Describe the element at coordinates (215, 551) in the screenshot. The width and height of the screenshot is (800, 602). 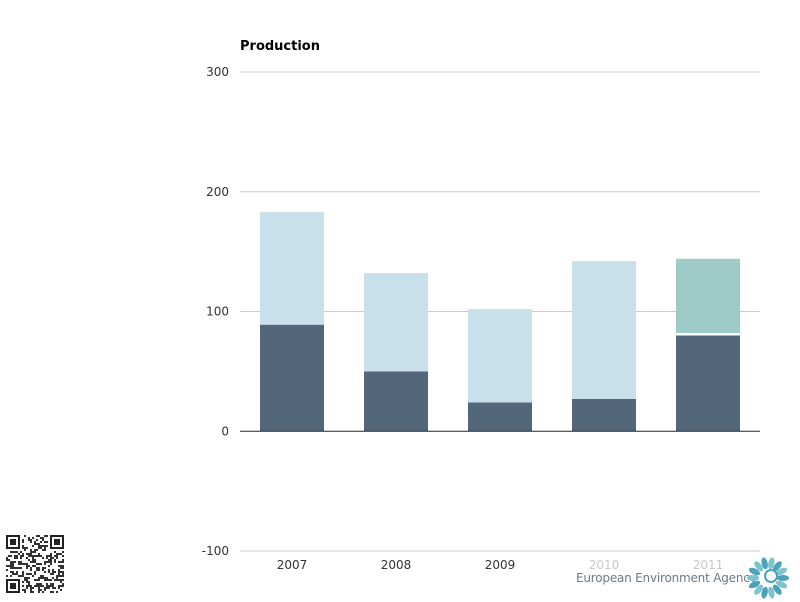
I see `y-tick-label: -100` at that location.